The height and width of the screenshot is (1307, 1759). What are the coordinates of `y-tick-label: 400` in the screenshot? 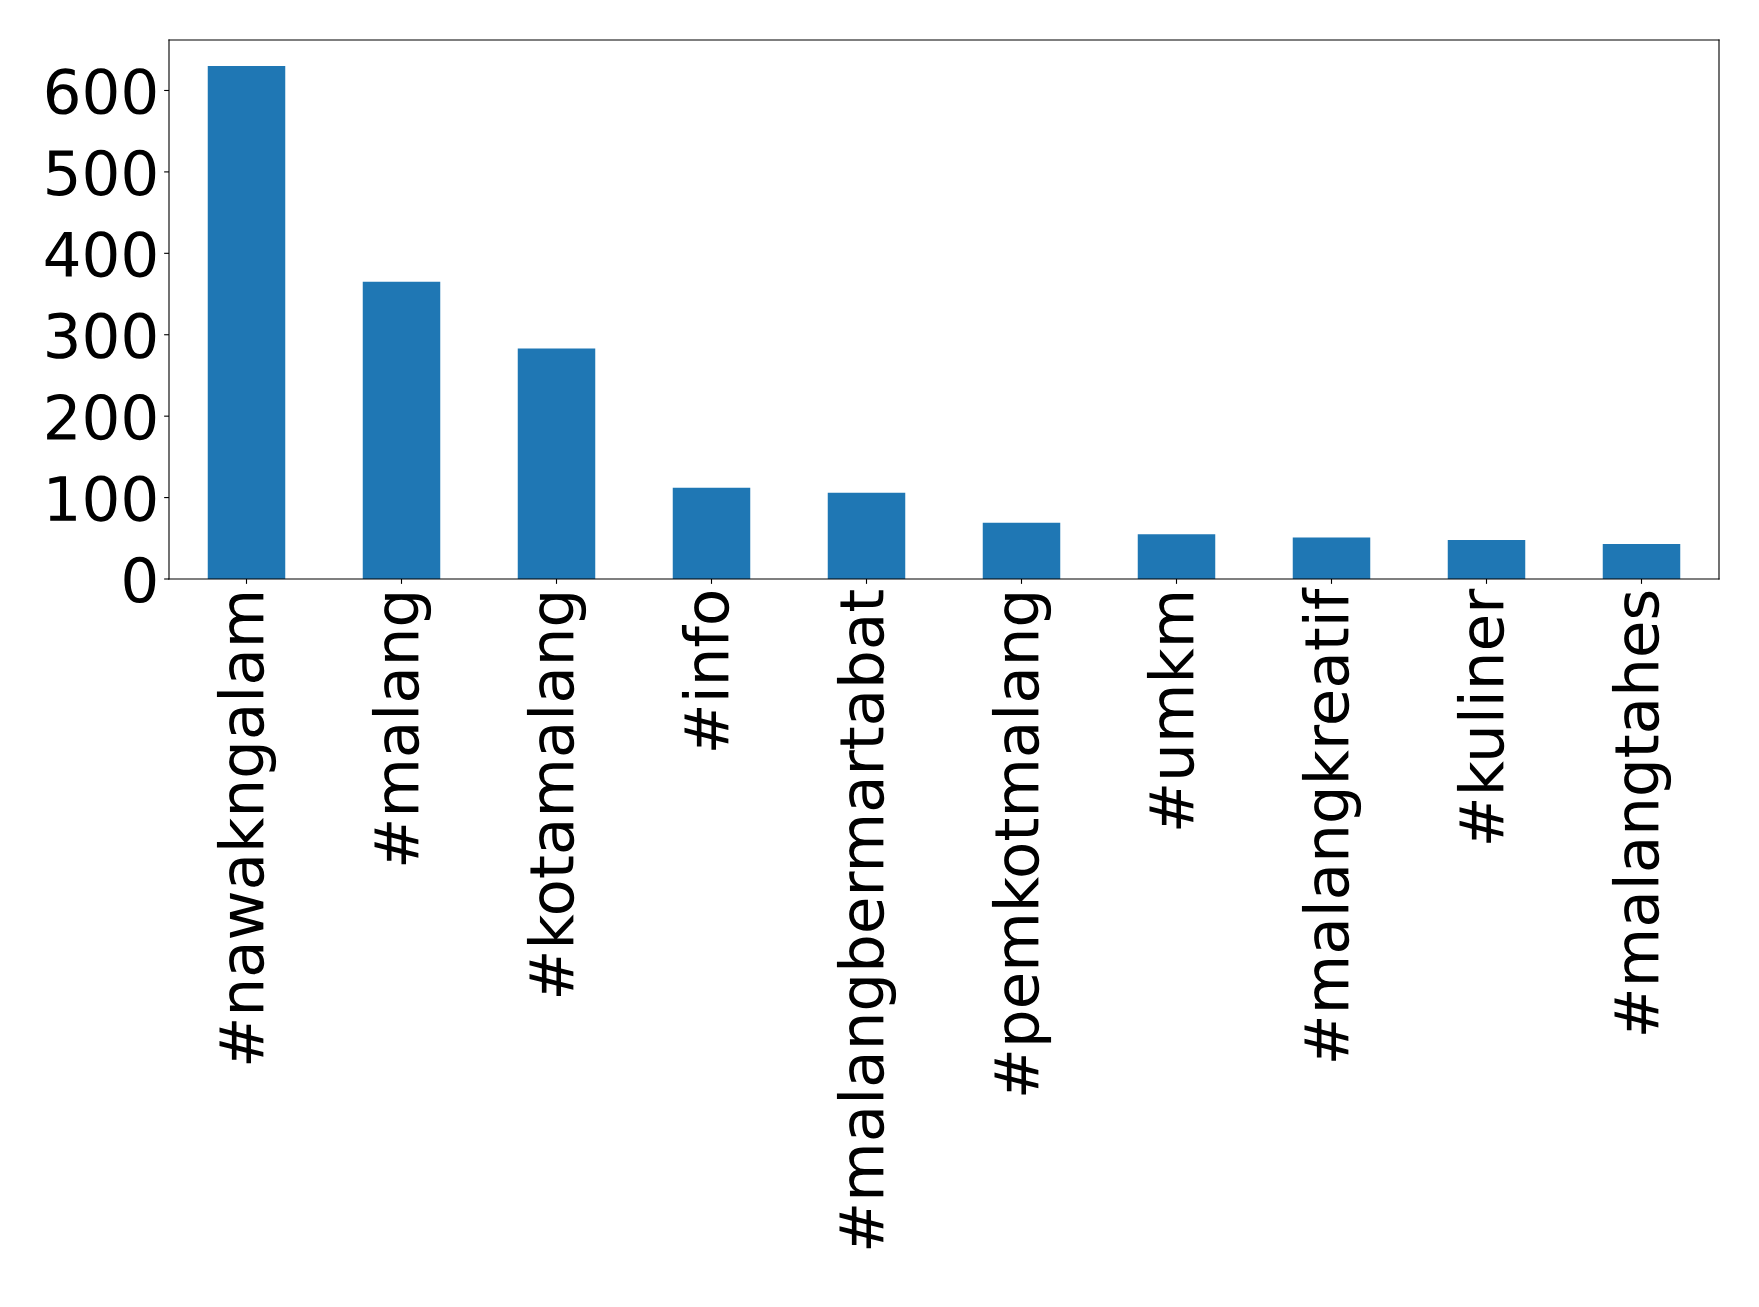 It's located at (100, 254).